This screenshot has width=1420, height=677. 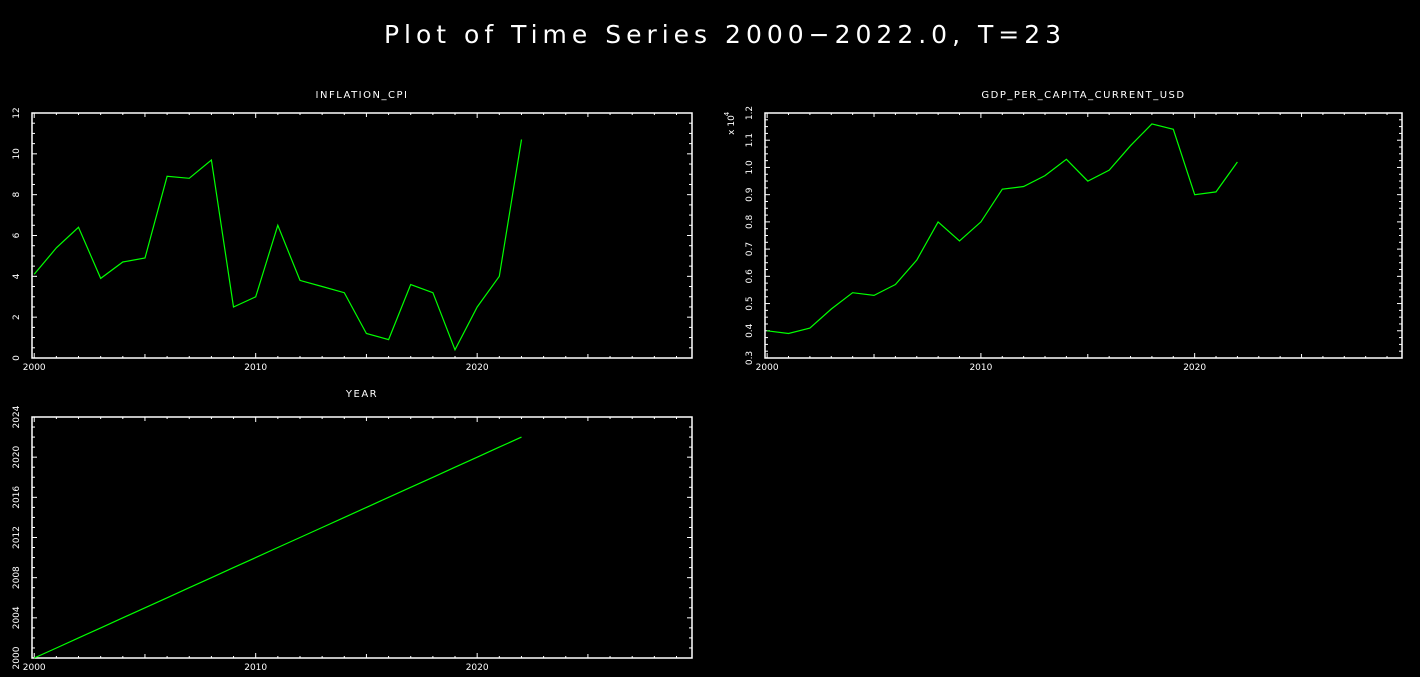 I want to click on chart-title: INFLATION_CPI, so click(x=362, y=95).